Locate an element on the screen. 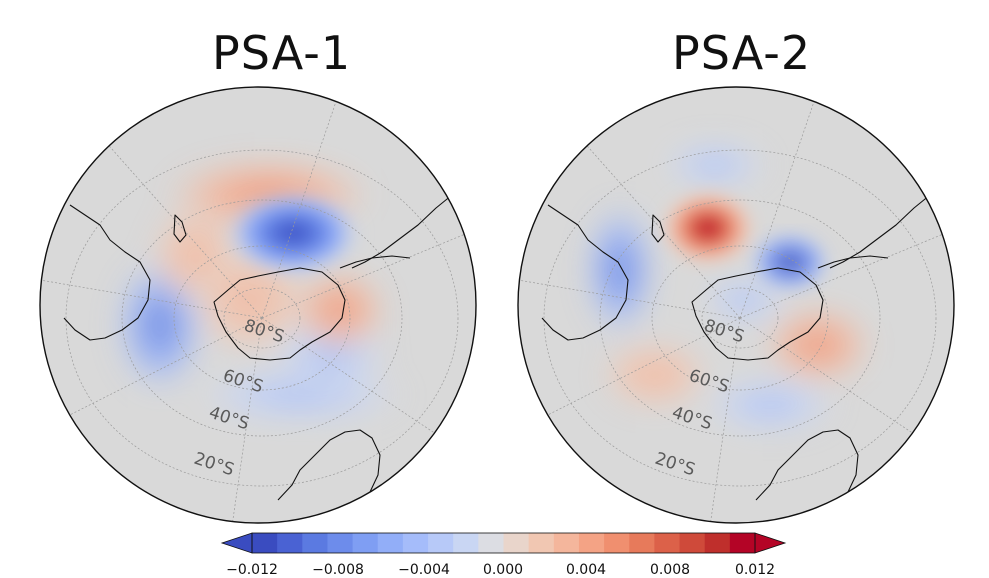  panel-title-psa2: PSA-2 is located at coordinates (742, 53).